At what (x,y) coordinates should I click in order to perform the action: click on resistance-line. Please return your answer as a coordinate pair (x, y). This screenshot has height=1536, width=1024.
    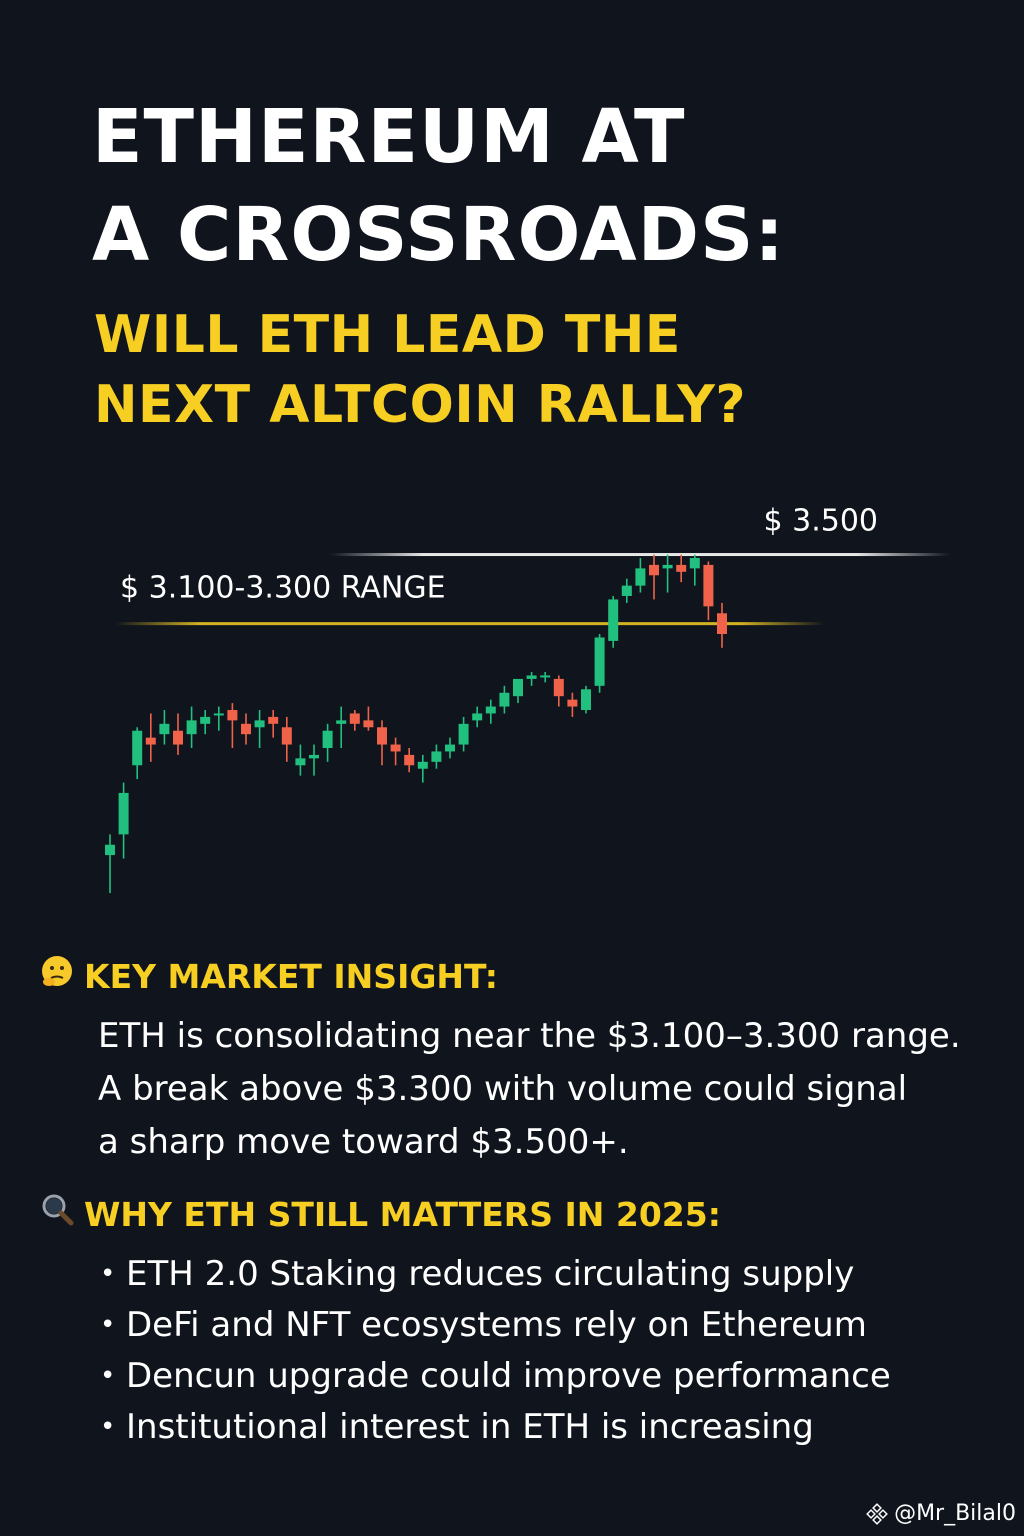
    Looking at the image, I should click on (640, 555).